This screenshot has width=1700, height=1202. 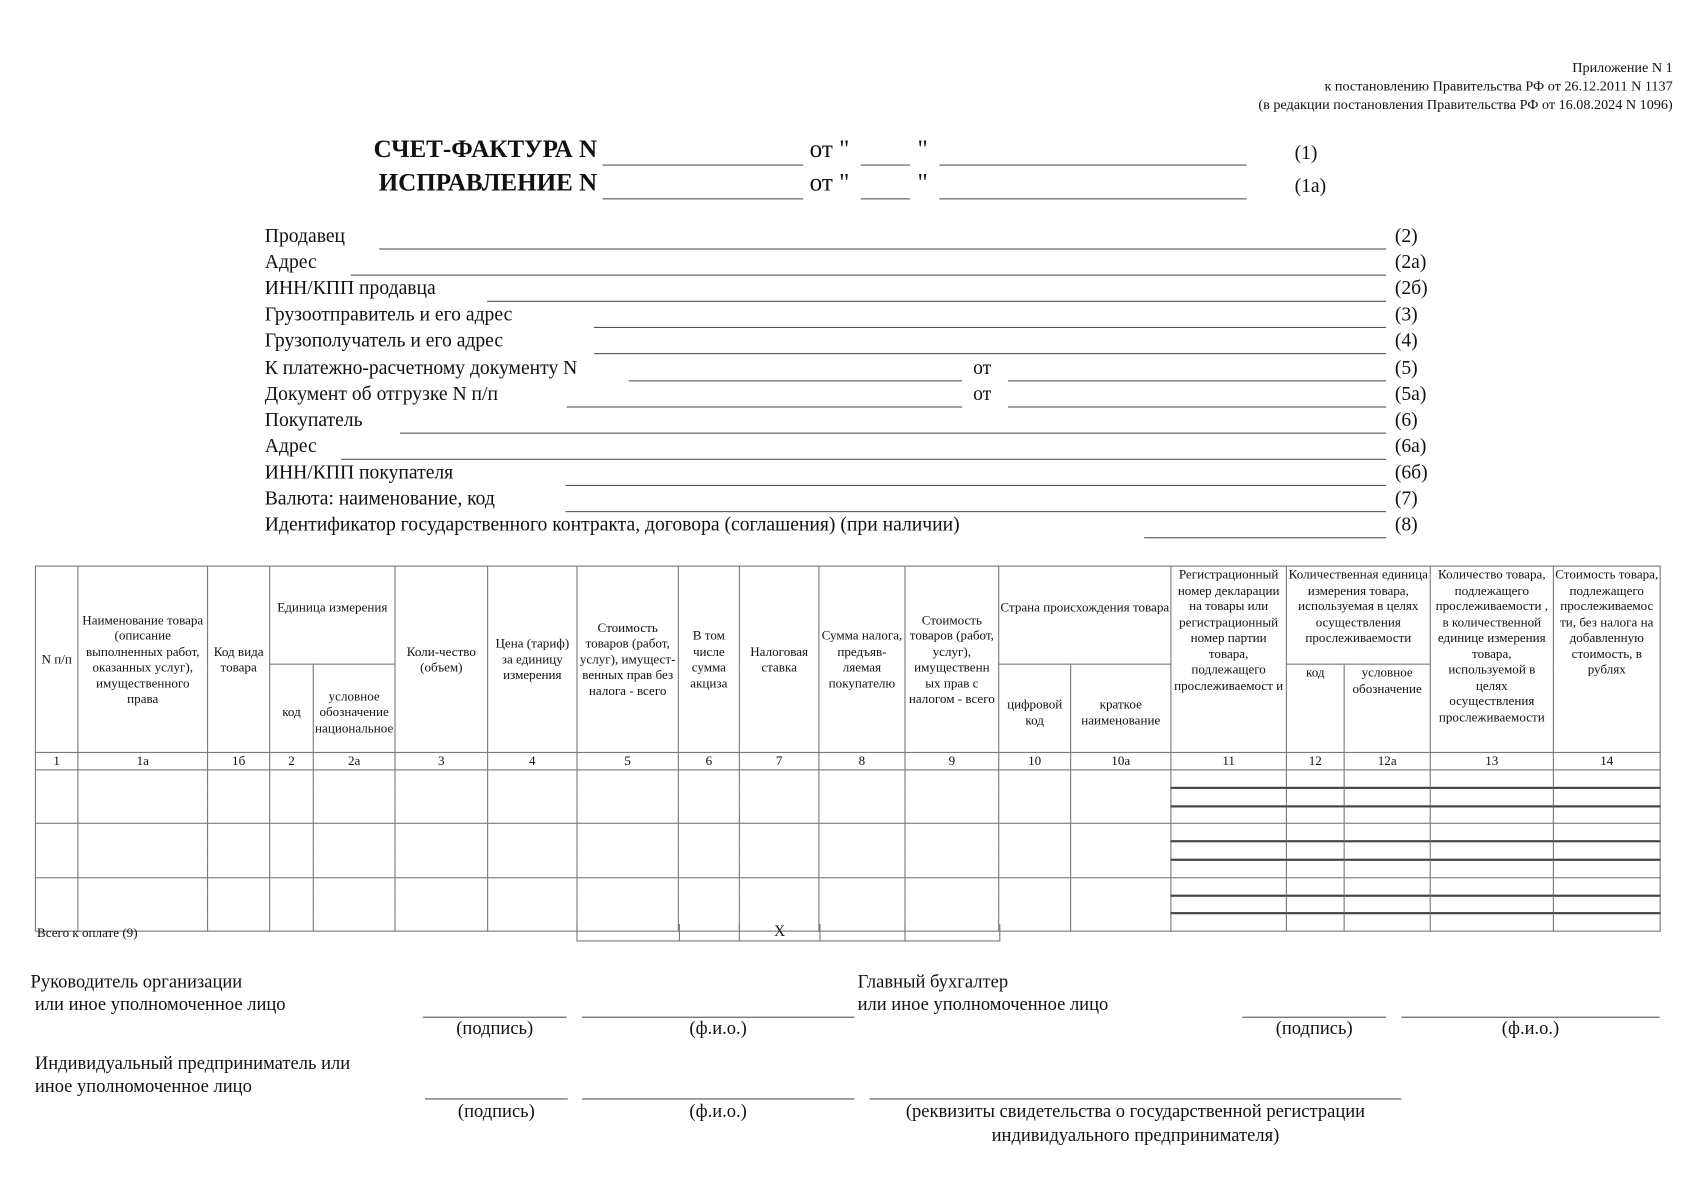 What do you see at coordinates (628, 933) in the screenshot?
I see `total-cost-cell` at bounding box center [628, 933].